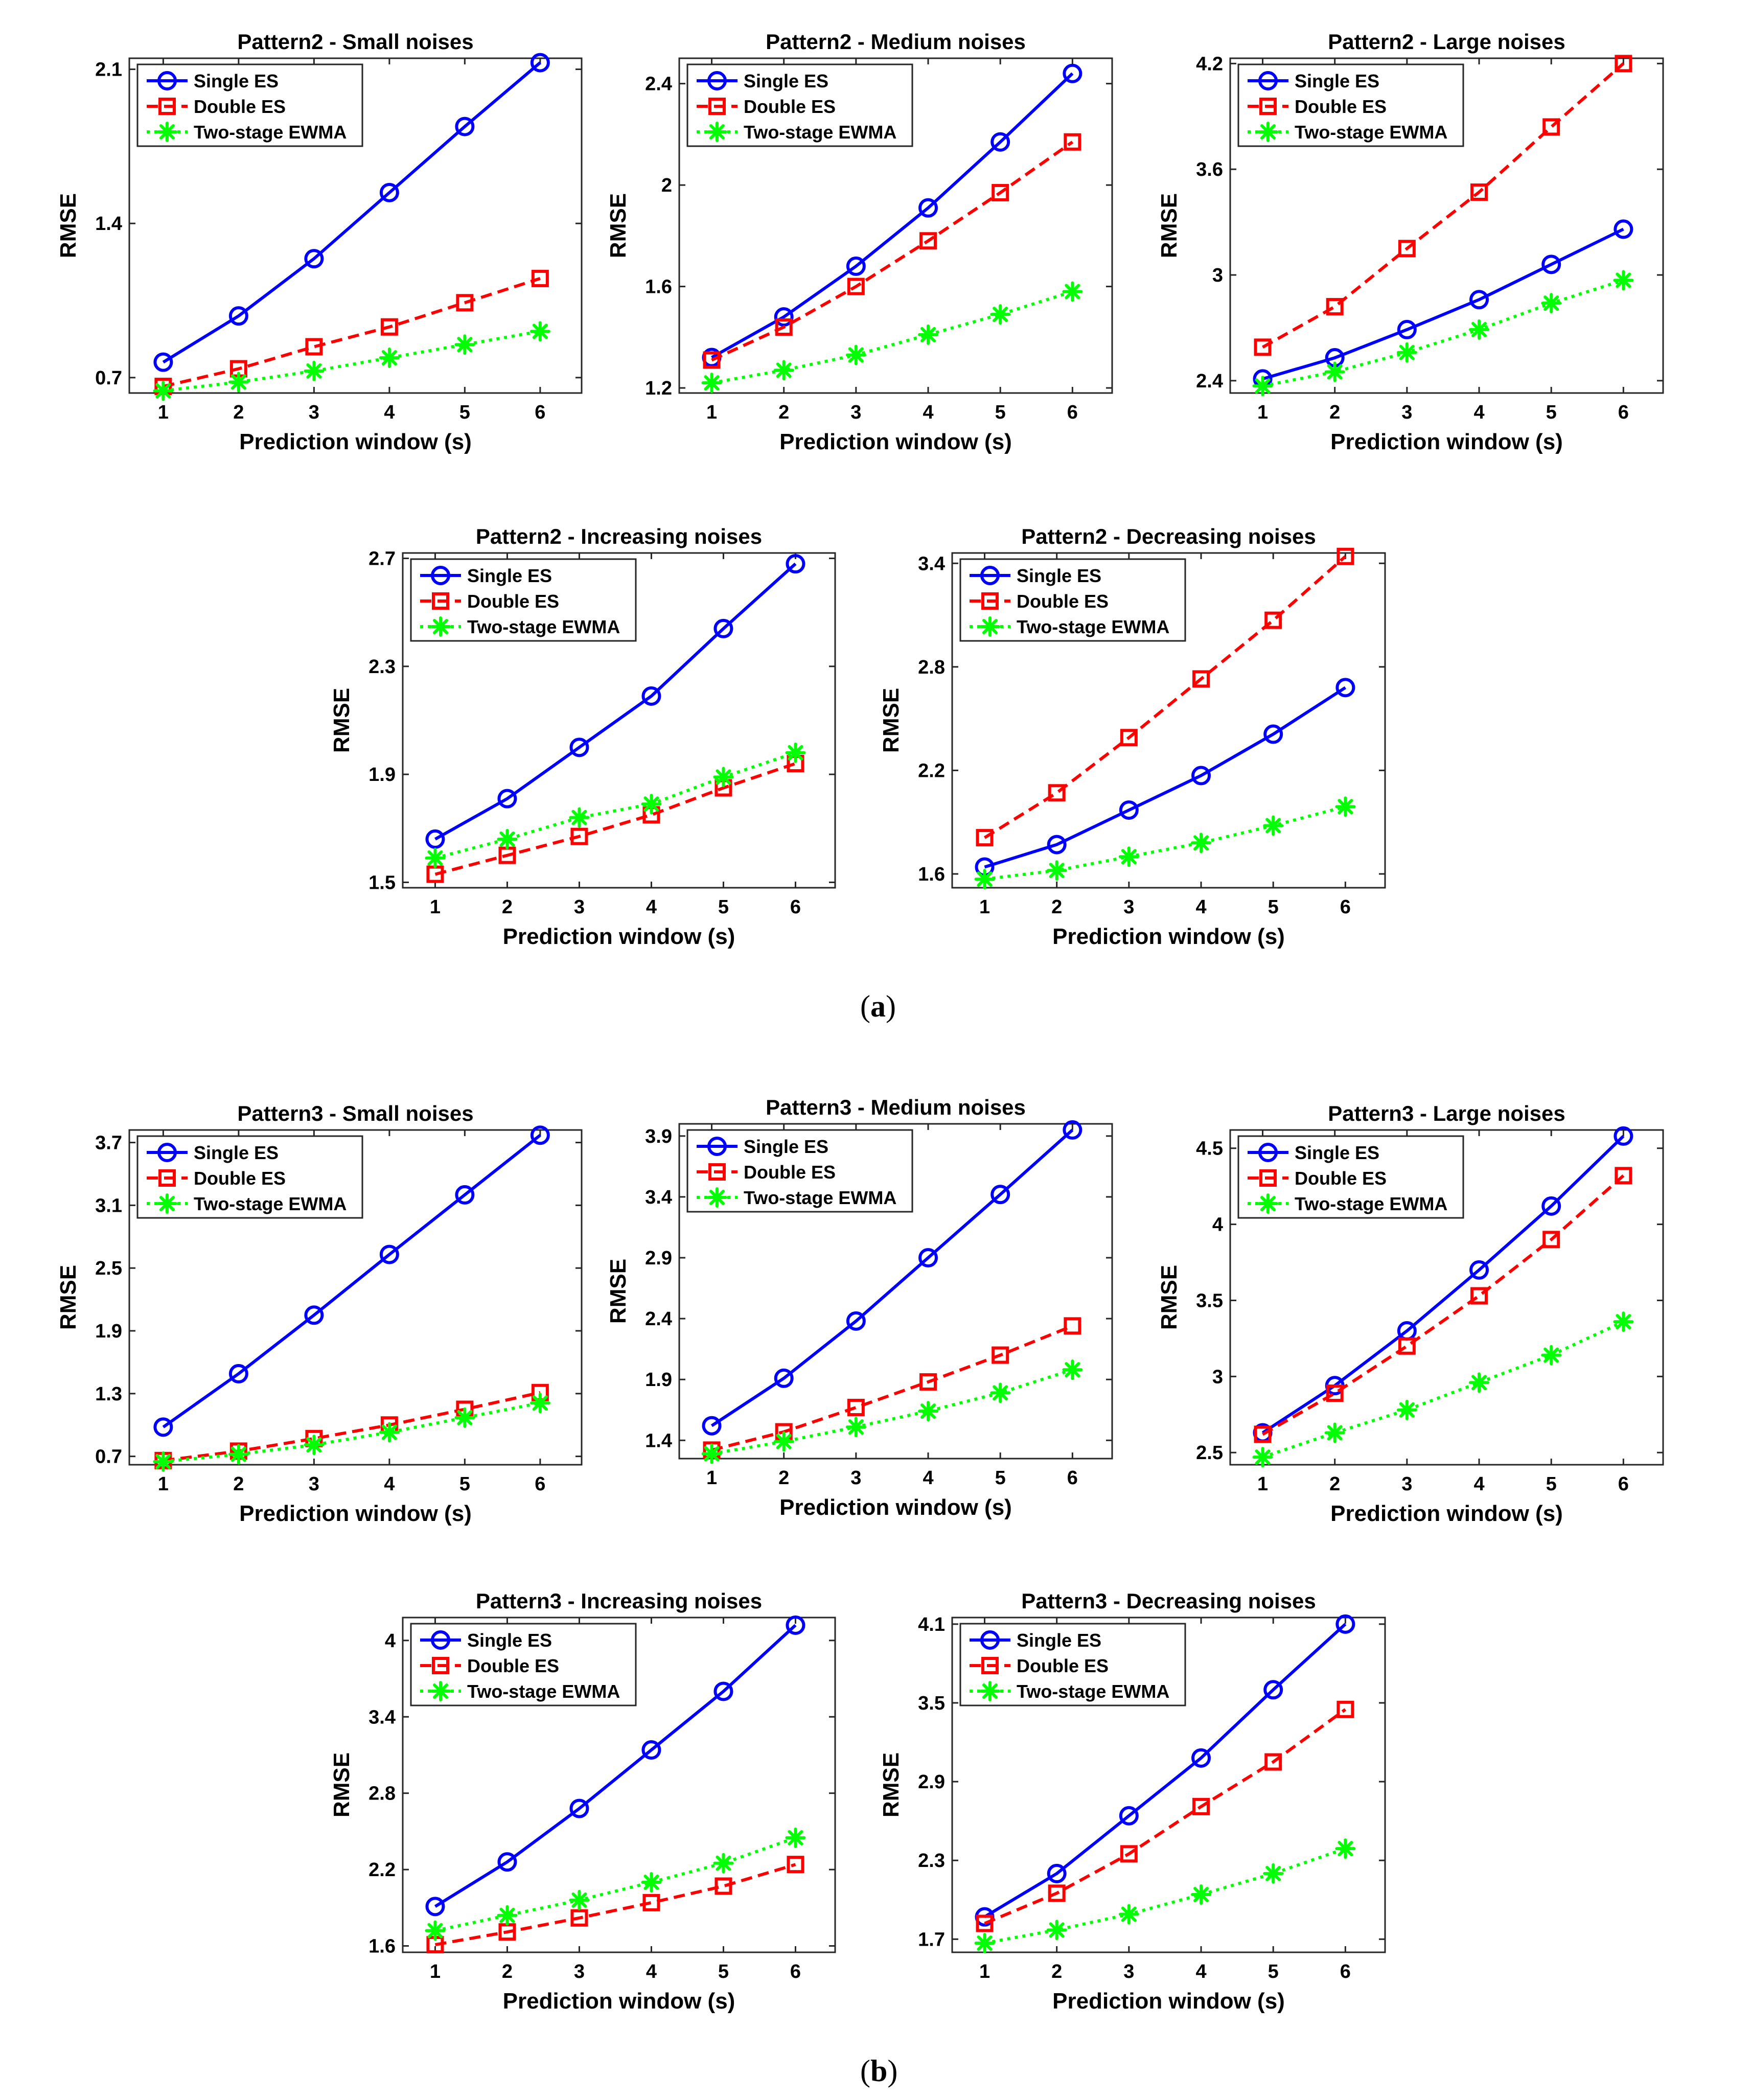 The width and height of the screenshot is (1751, 2100). What do you see at coordinates (108, 1394) in the screenshot?
I see `y-tick-label: 1.3` at bounding box center [108, 1394].